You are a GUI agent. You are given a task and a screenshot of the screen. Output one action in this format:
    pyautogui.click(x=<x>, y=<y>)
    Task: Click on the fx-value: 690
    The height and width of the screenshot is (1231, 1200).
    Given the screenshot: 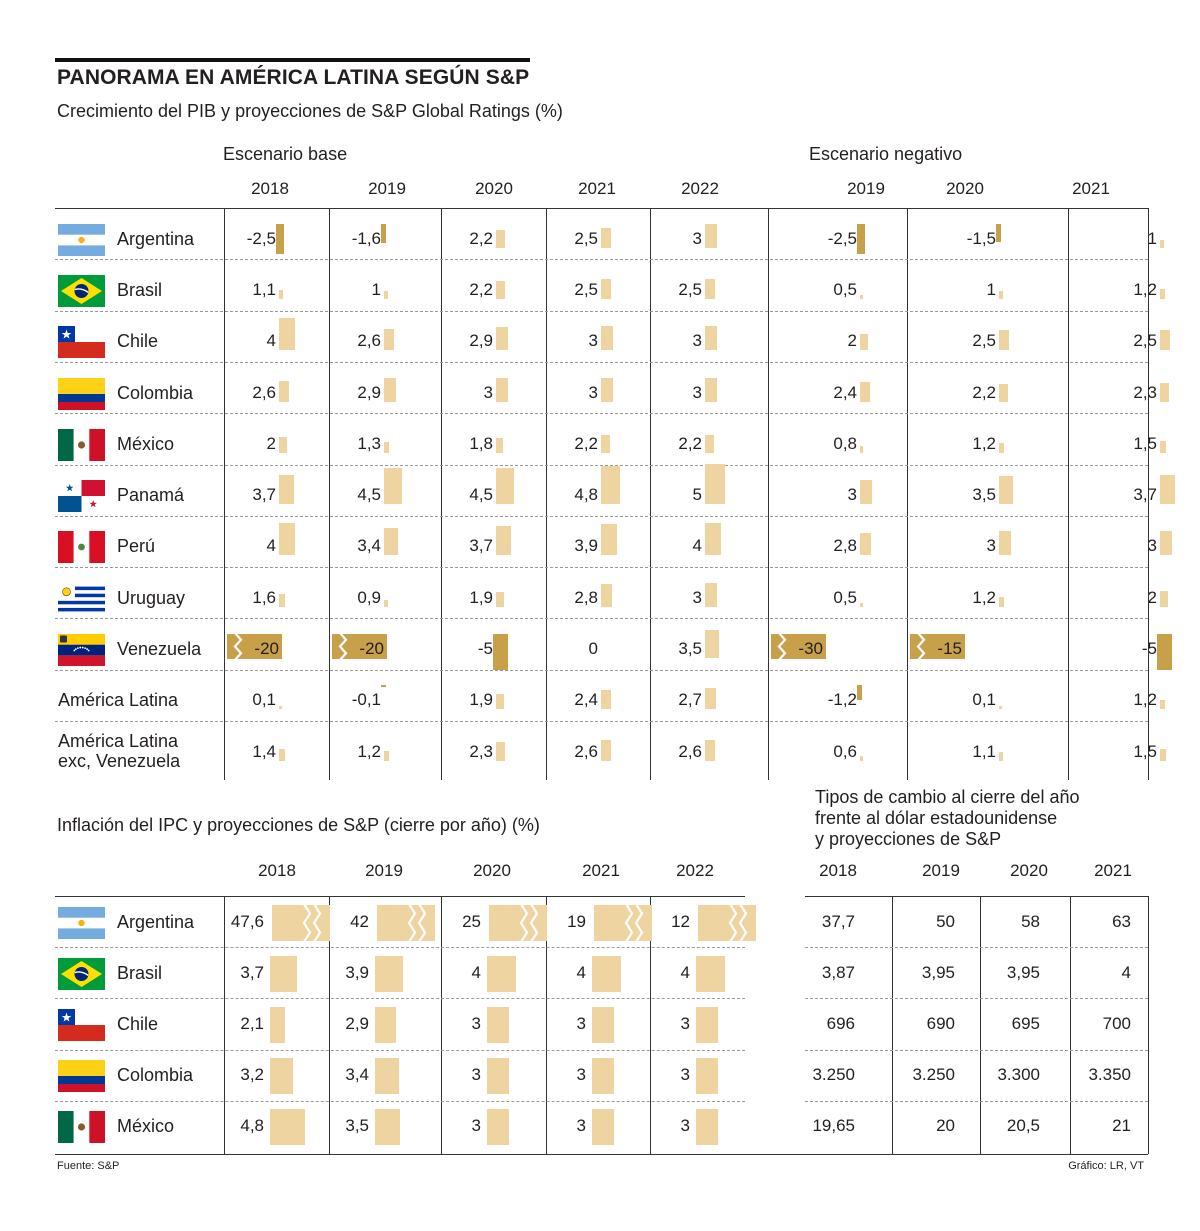 What is the action you would take?
    pyautogui.click(x=940, y=1023)
    